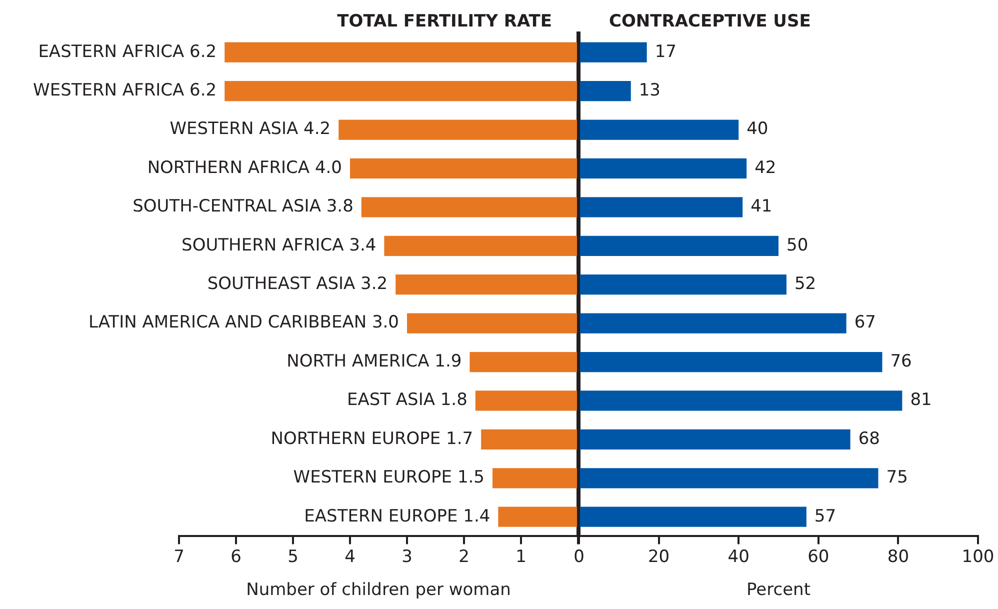 This screenshot has height=609, width=998. What do you see at coordinates (649, 90) in the screenshot?
I see `data-label: 13` at bounding box center [649, 90].